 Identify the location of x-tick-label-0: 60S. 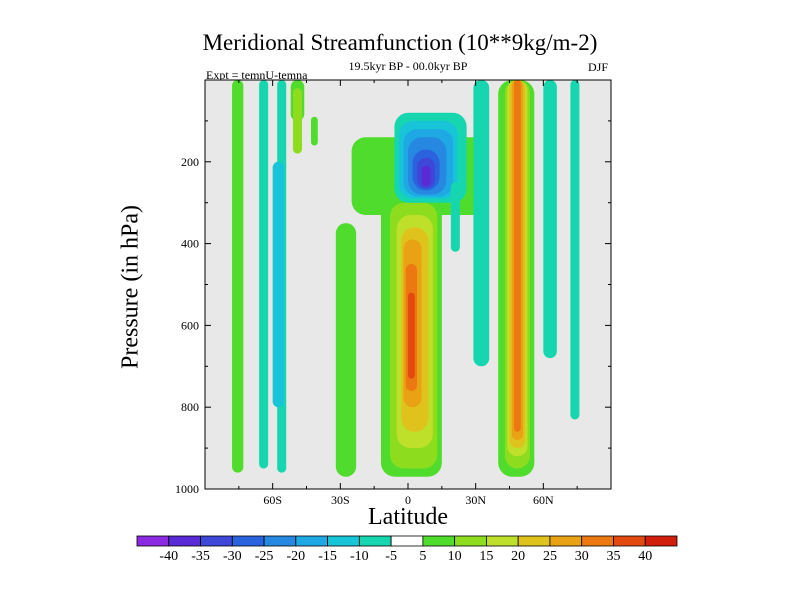
(272, 500).